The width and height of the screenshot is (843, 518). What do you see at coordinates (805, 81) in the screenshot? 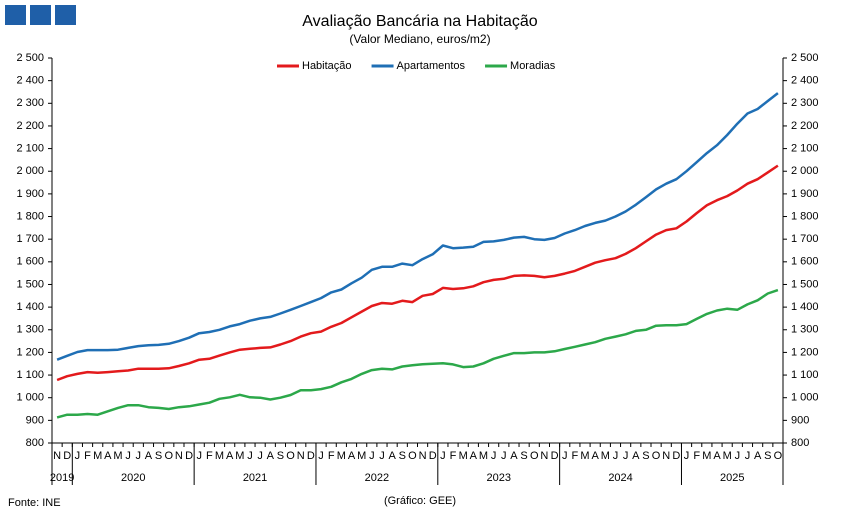
I see `y2-tick-label: 2 400` at bounding box center [805, 81].